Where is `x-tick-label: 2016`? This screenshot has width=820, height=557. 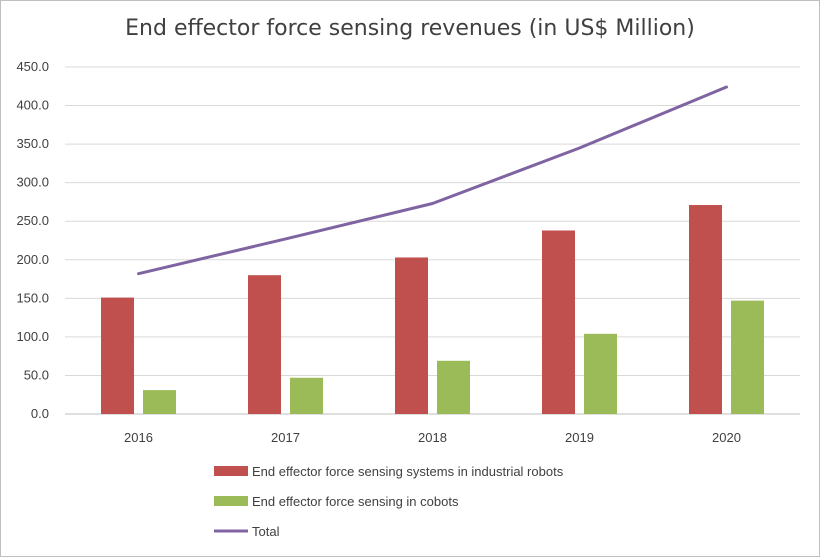 x-tick-label: 2016 is located at coordinates (138, 437).